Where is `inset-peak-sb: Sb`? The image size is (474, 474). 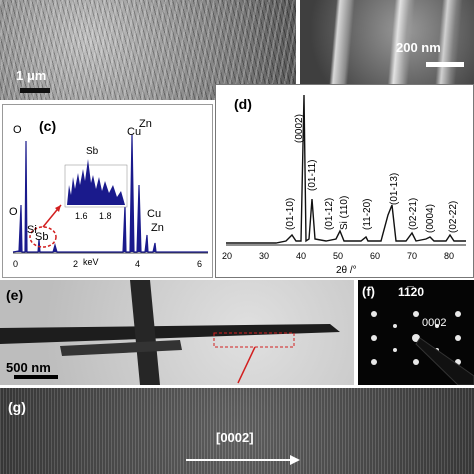
inset-peak-sb: Sb is located at coordinates (92, 151).